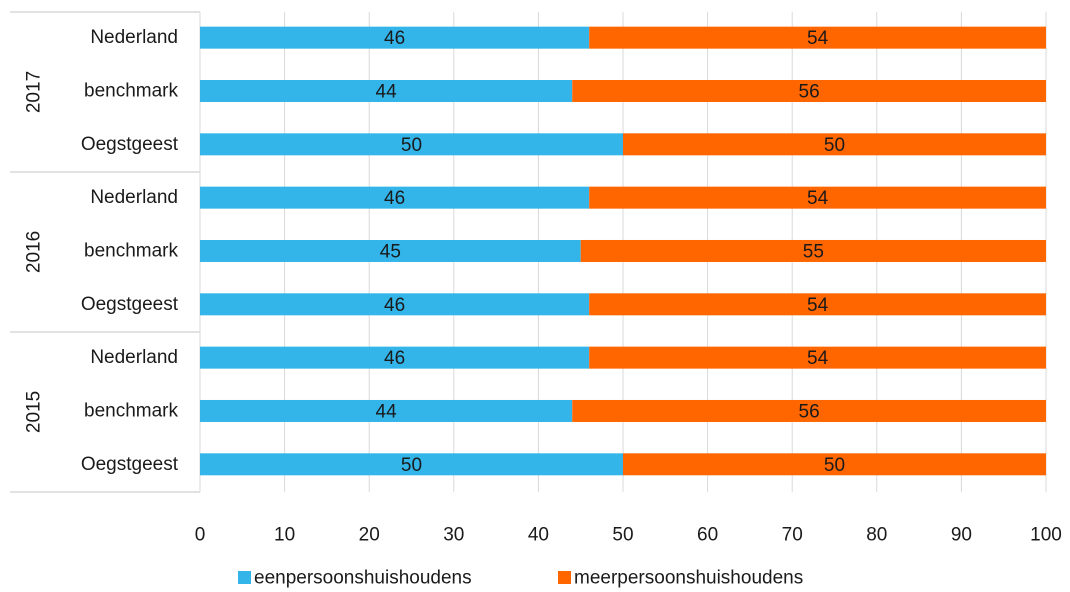  I want to click on x-tick-label: 20, so click(369, 535).